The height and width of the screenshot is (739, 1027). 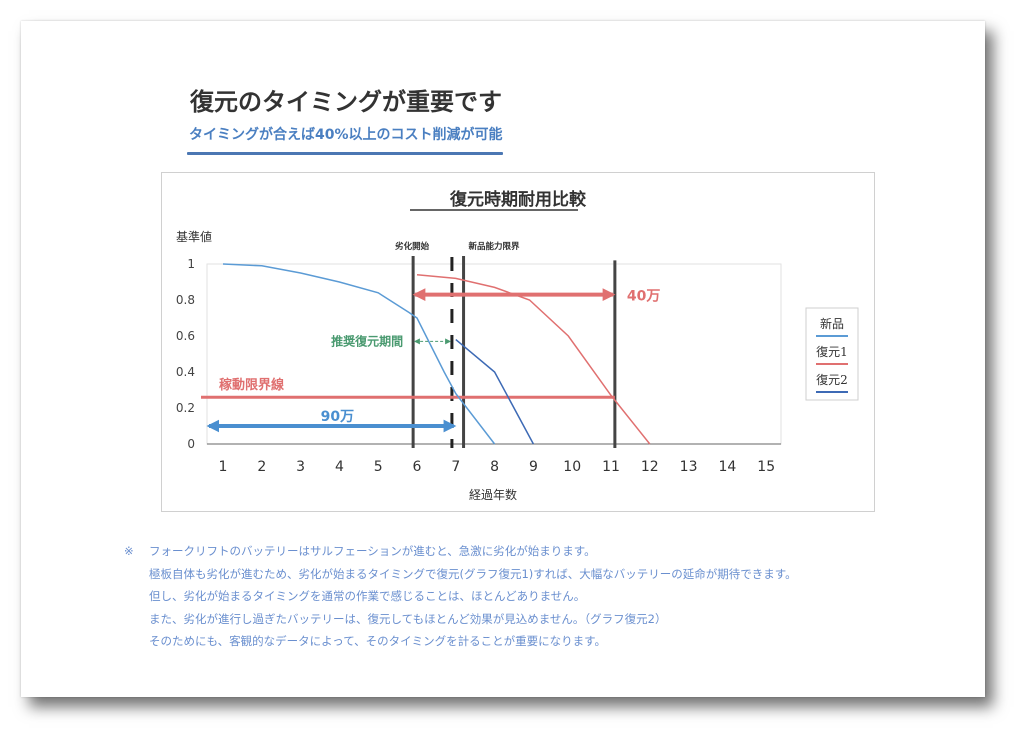 What do you see at coordinates (252, 385) in the screenshot?
I see `operating-limit-label: 稼動限界線` at bounding box center [252, 385].